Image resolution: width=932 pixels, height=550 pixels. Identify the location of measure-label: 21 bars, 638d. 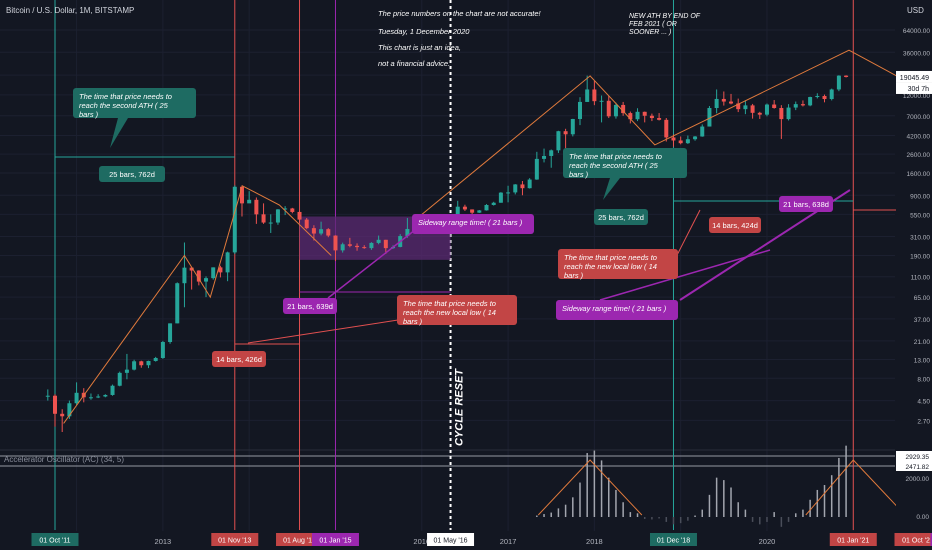
(806, 204).